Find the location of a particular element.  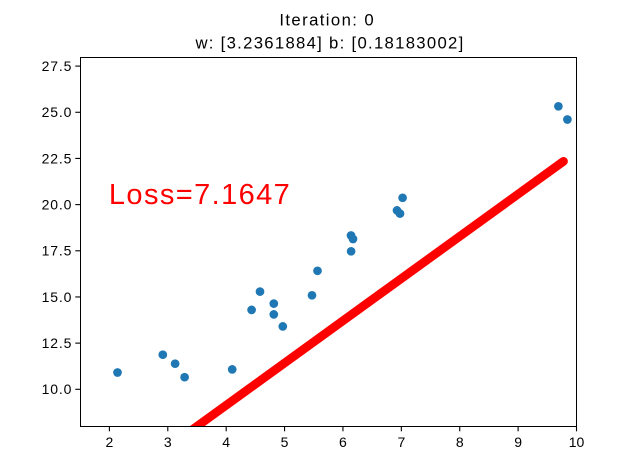

svg-text: 10.0 is located at coordinates (57, 389).